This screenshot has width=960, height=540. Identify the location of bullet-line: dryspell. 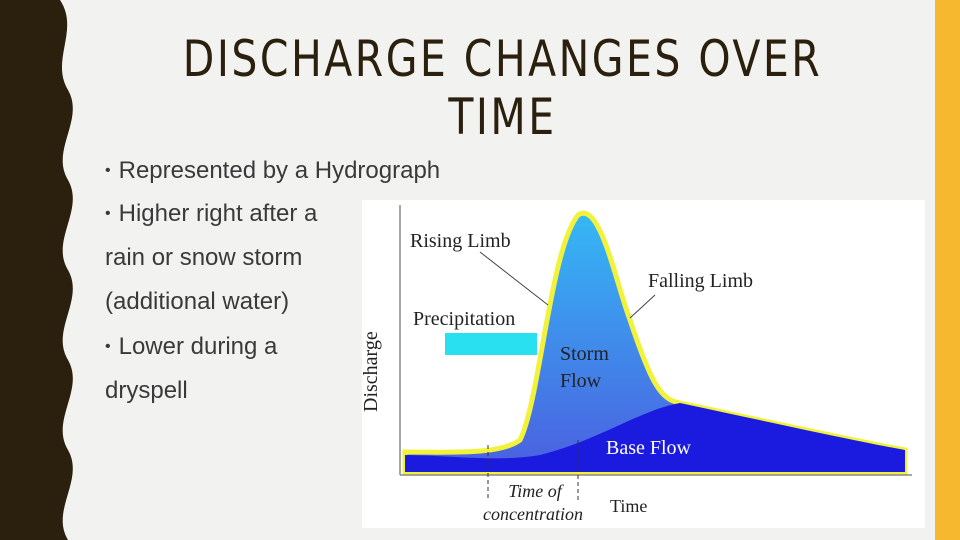
(146, 391).